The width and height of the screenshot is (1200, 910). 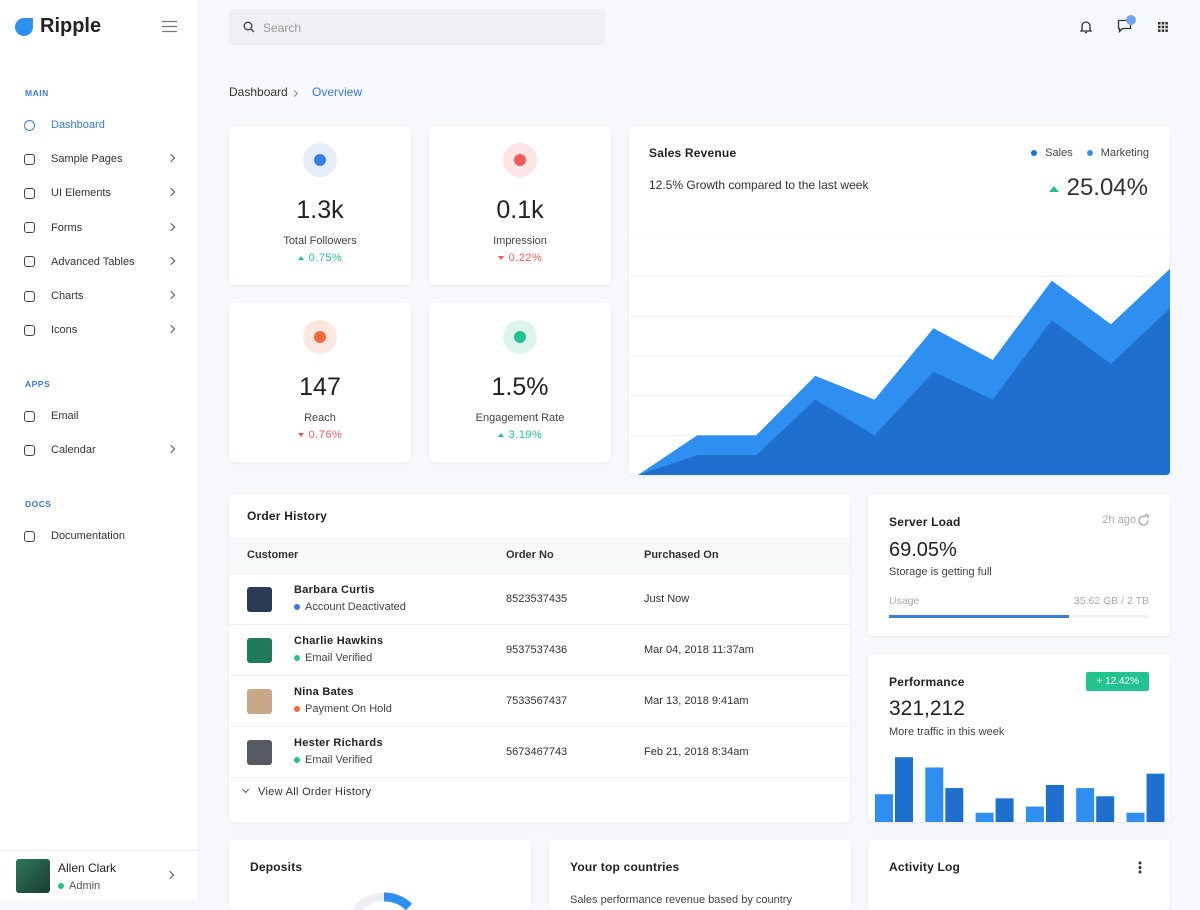 I want to click on stat-change-value: 0.22%, so click(x=525, y=258).